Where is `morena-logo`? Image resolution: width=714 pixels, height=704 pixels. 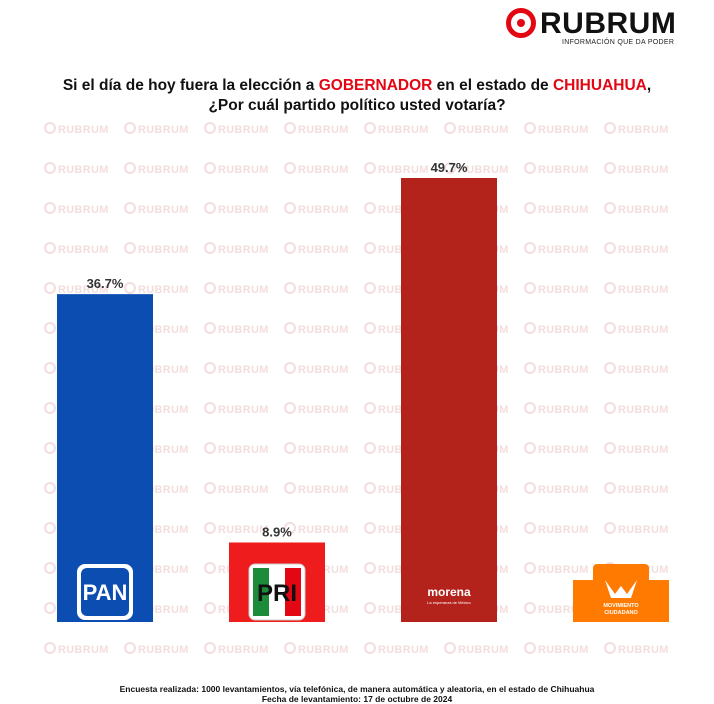
morena-logo is located at coordinates (449, 592).